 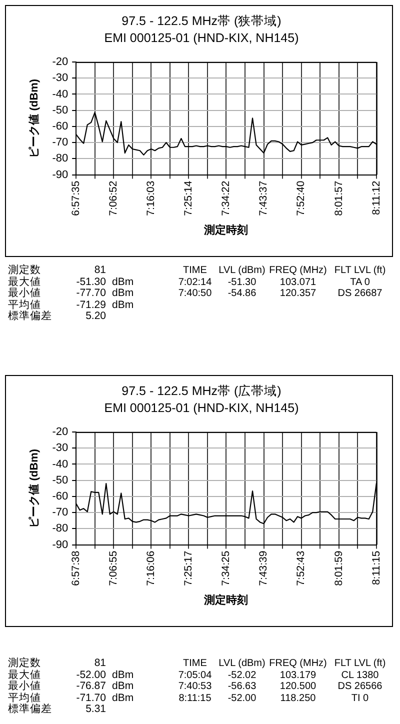 I want to click on x-tick-label: 6:57:35, so click(x=76, y=198).